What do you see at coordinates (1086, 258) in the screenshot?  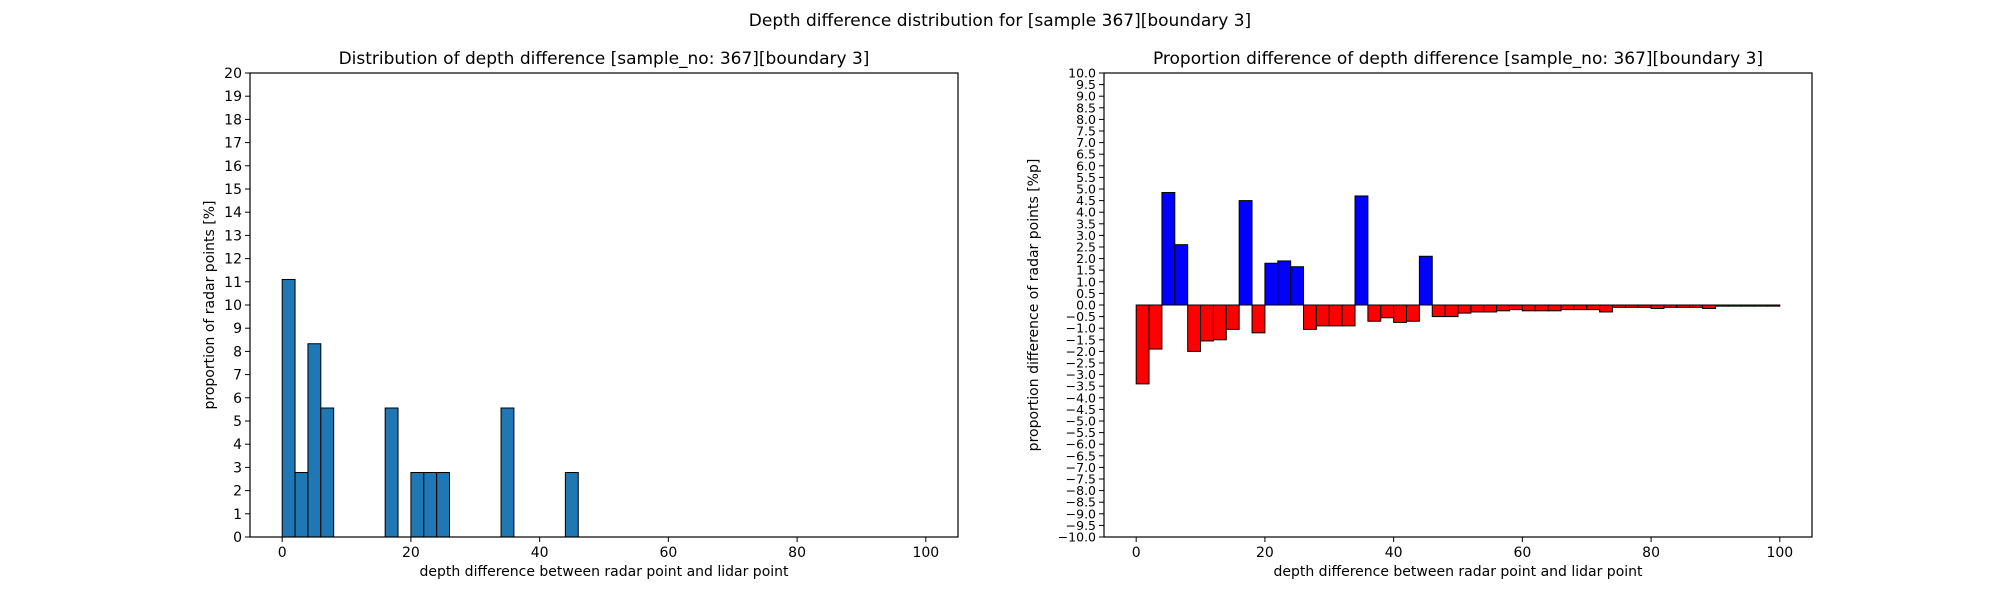 I see `proportion-difference-chart-y-tick-label: 2.0` at bounding box center [1086, 258].